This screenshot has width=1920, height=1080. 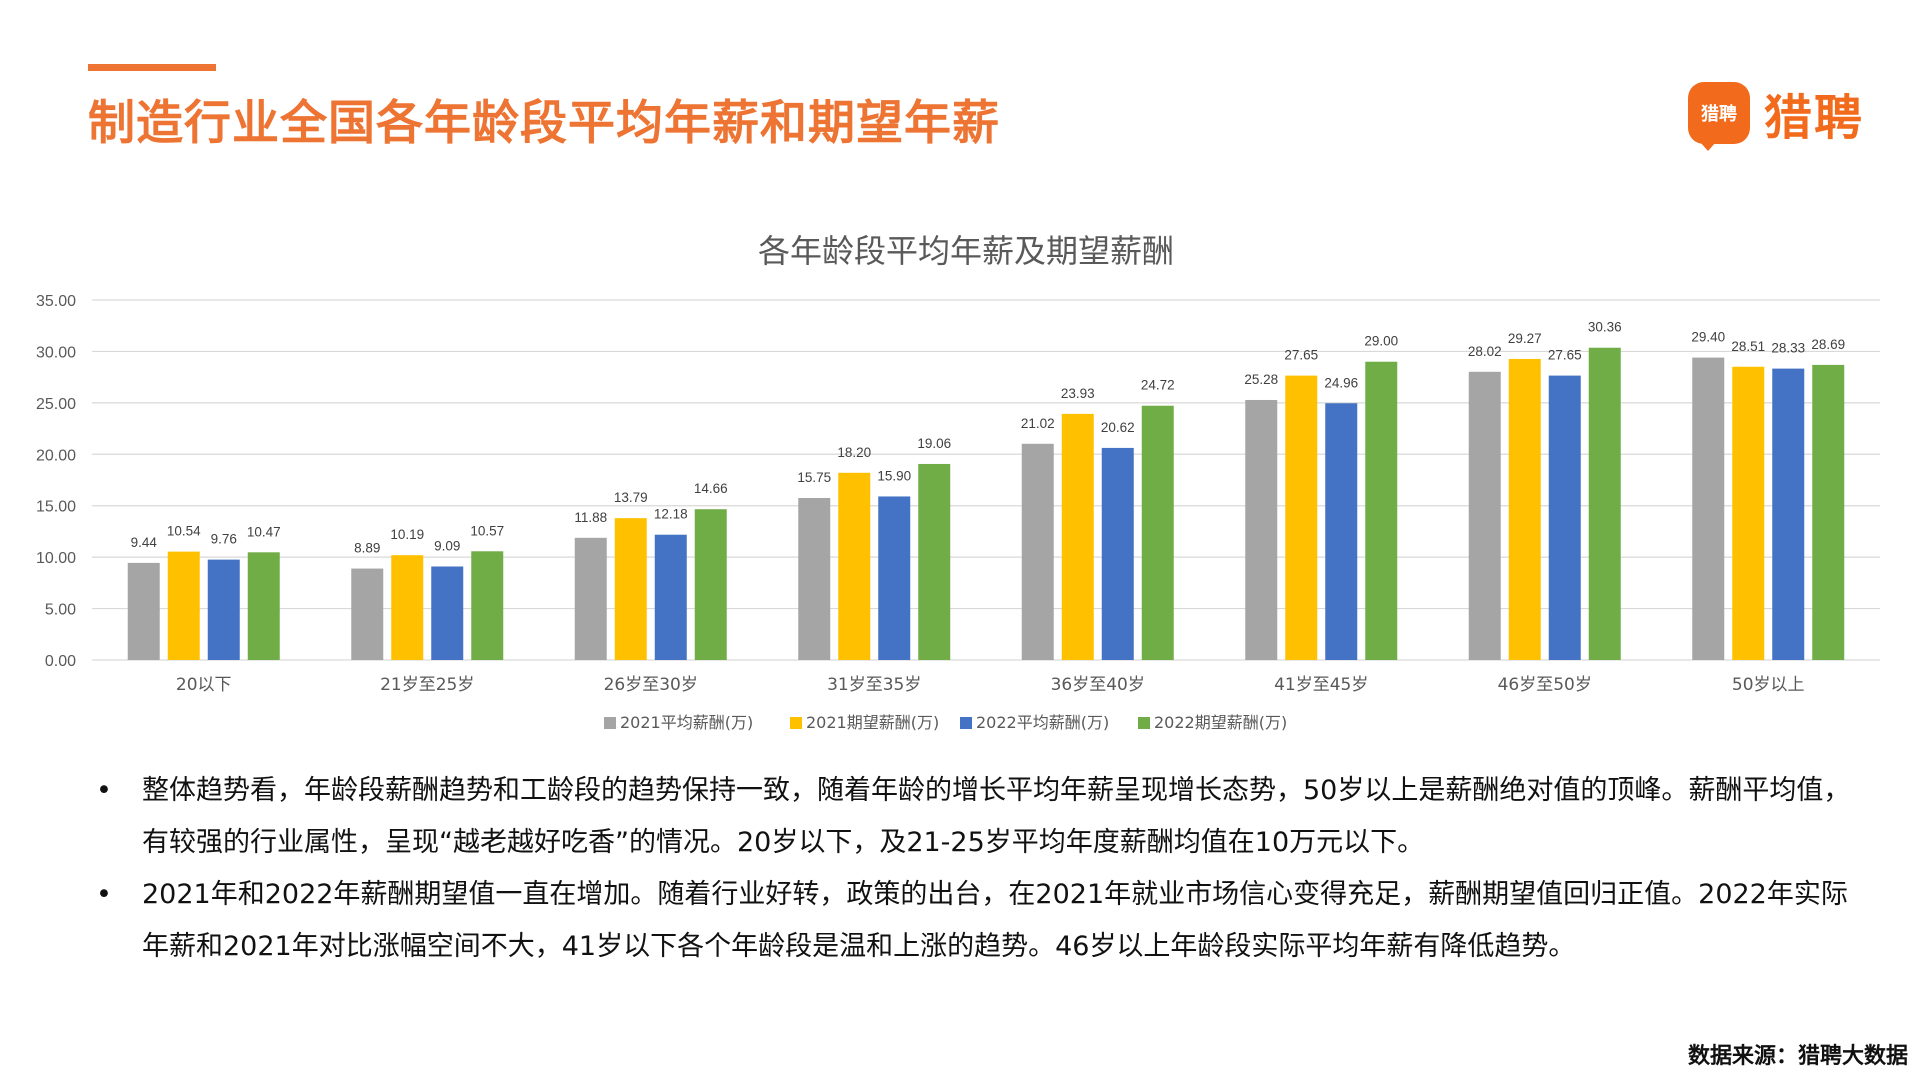 What do you see at coordinates (1768, 685) in the screenshot?
I see `x-tick-label: 50岁以上` at bounding box center [1768, 685].